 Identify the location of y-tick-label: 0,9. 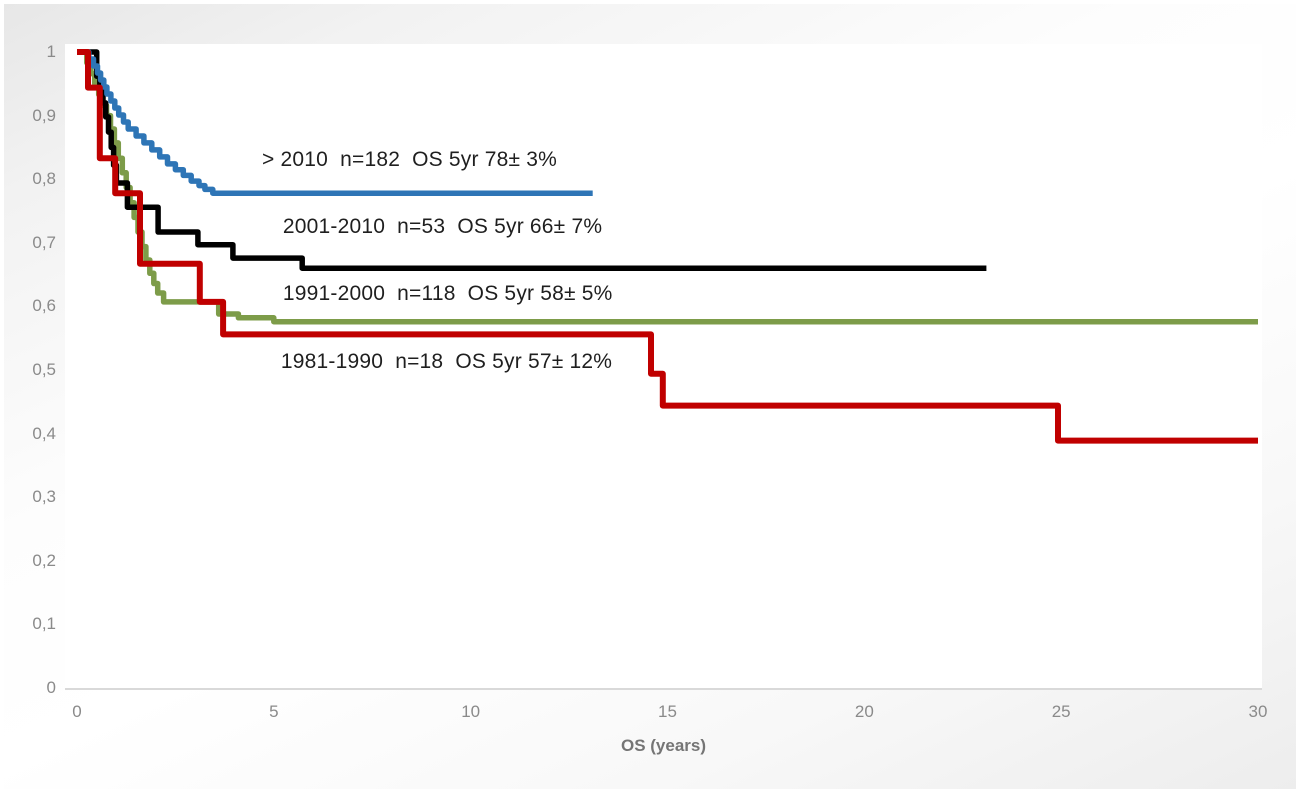
(44, 115).